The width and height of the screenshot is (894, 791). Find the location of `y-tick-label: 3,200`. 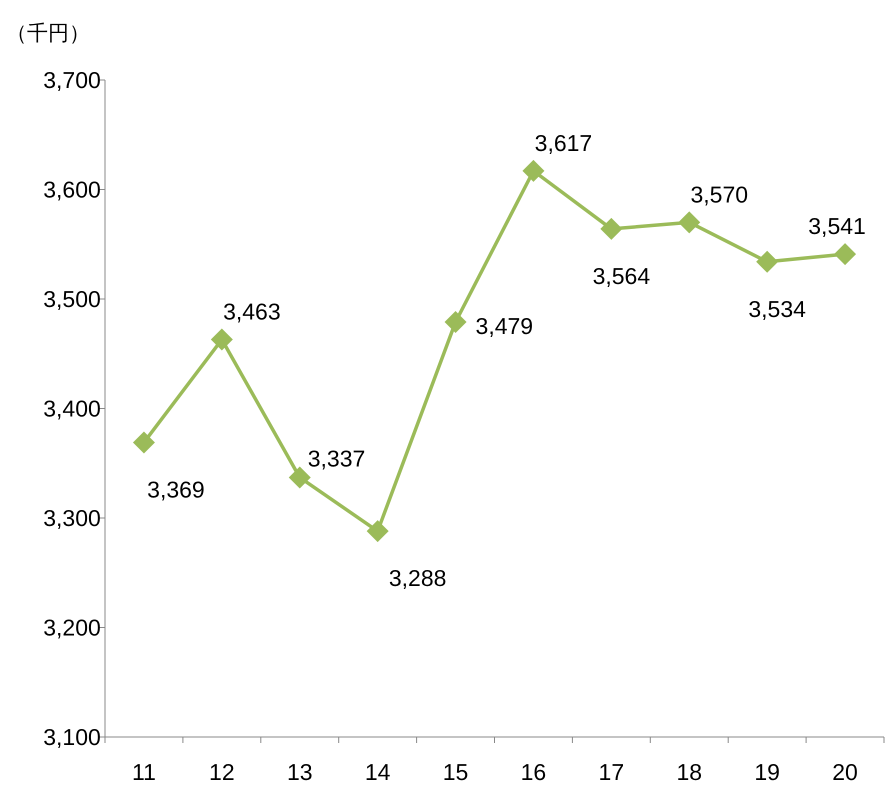

y-tick-label: 3,200 is located at coordinates (72, 627).